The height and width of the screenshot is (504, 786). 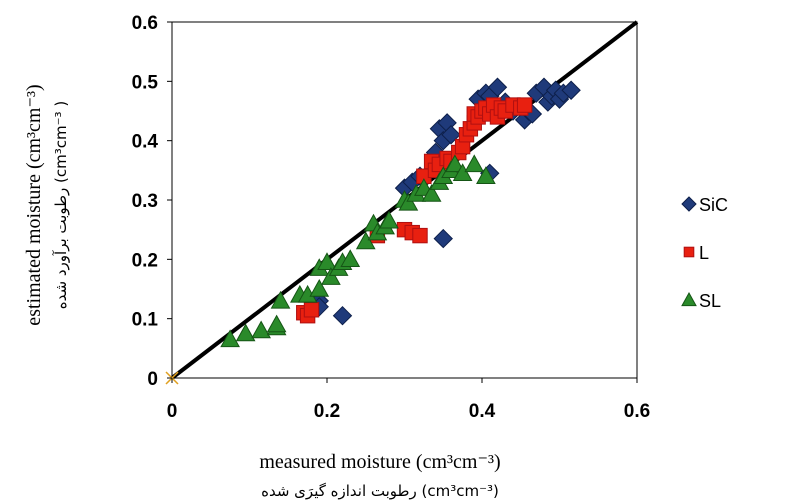 I want to click on y-tick-label: 0.3, so click(x=145, y=201).